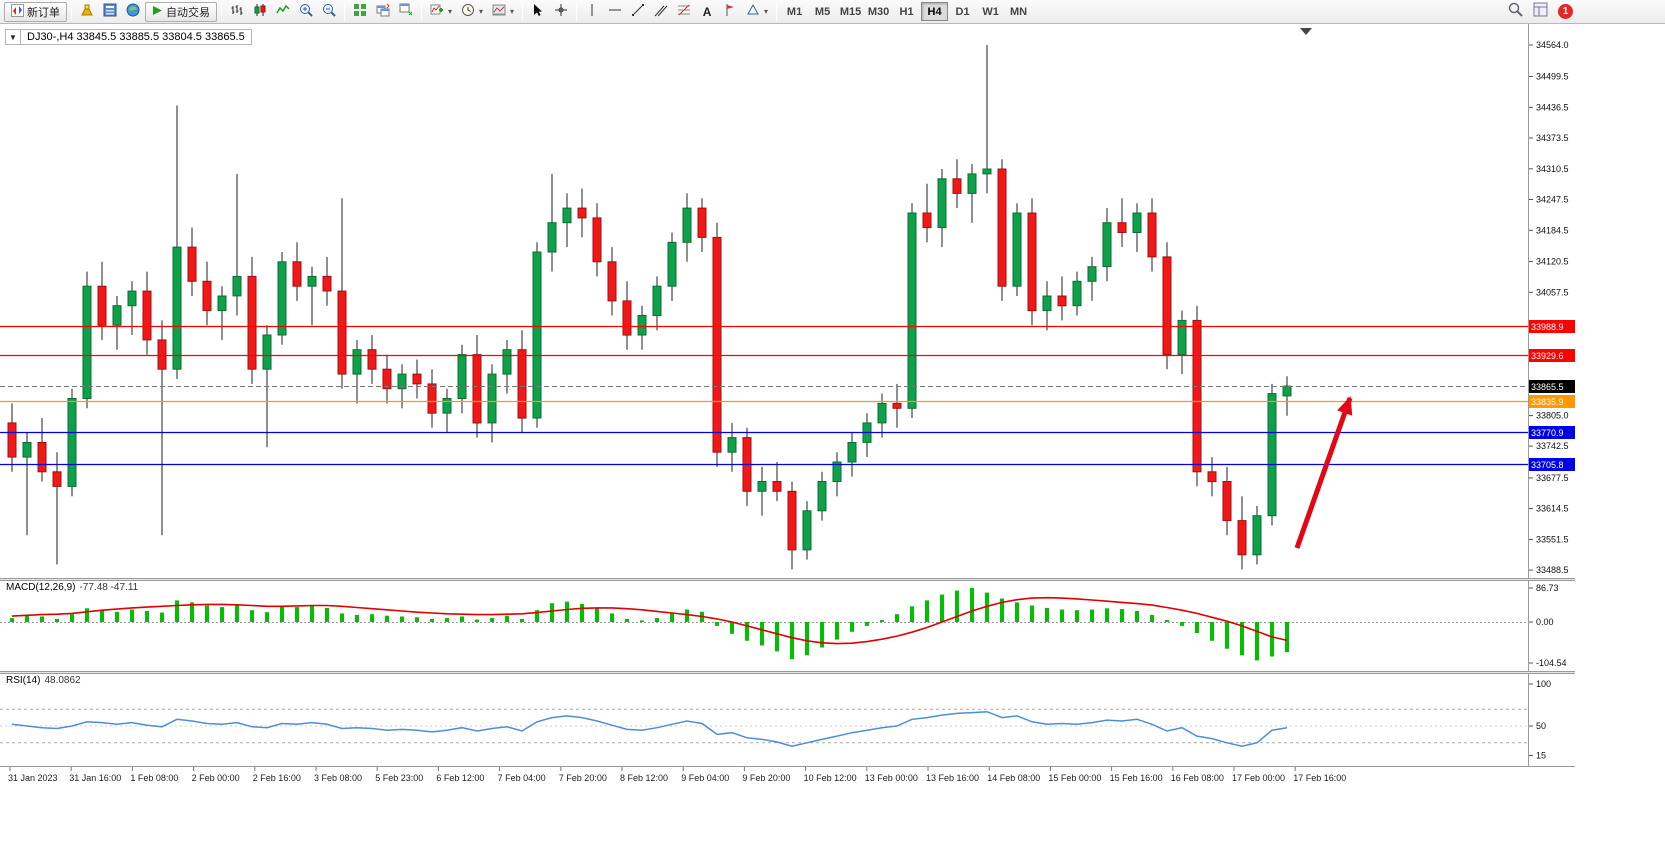 This screenshot has width=1665, height=841. I want to click on periods-dropdown-icon: ▾, so click(481, 11).